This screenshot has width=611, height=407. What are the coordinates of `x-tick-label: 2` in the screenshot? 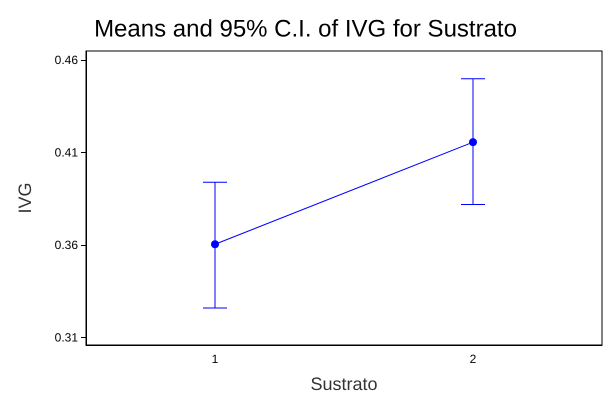 It's located at (473, 359).